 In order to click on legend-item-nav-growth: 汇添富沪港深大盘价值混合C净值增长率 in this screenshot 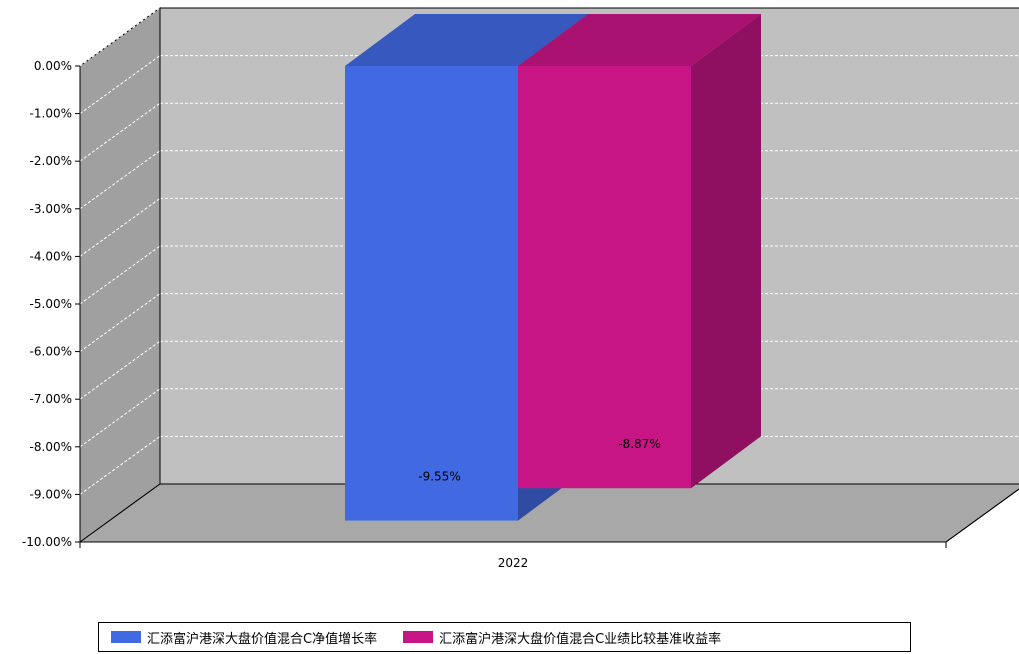, I will do `click(244, 637)`.